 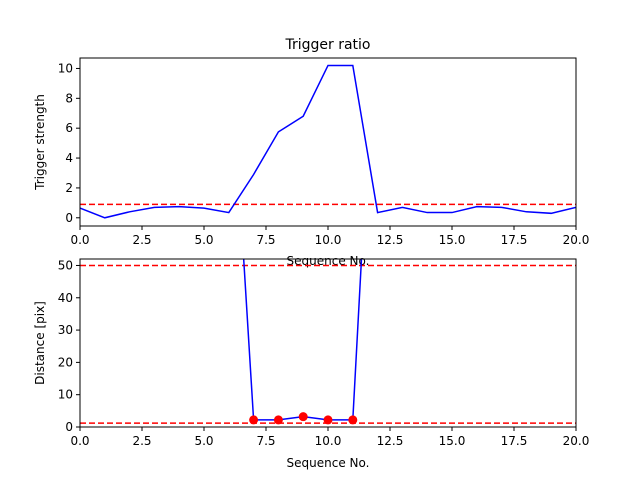 I want to click on y-tick-label: 8, so click(x=69, y=98).